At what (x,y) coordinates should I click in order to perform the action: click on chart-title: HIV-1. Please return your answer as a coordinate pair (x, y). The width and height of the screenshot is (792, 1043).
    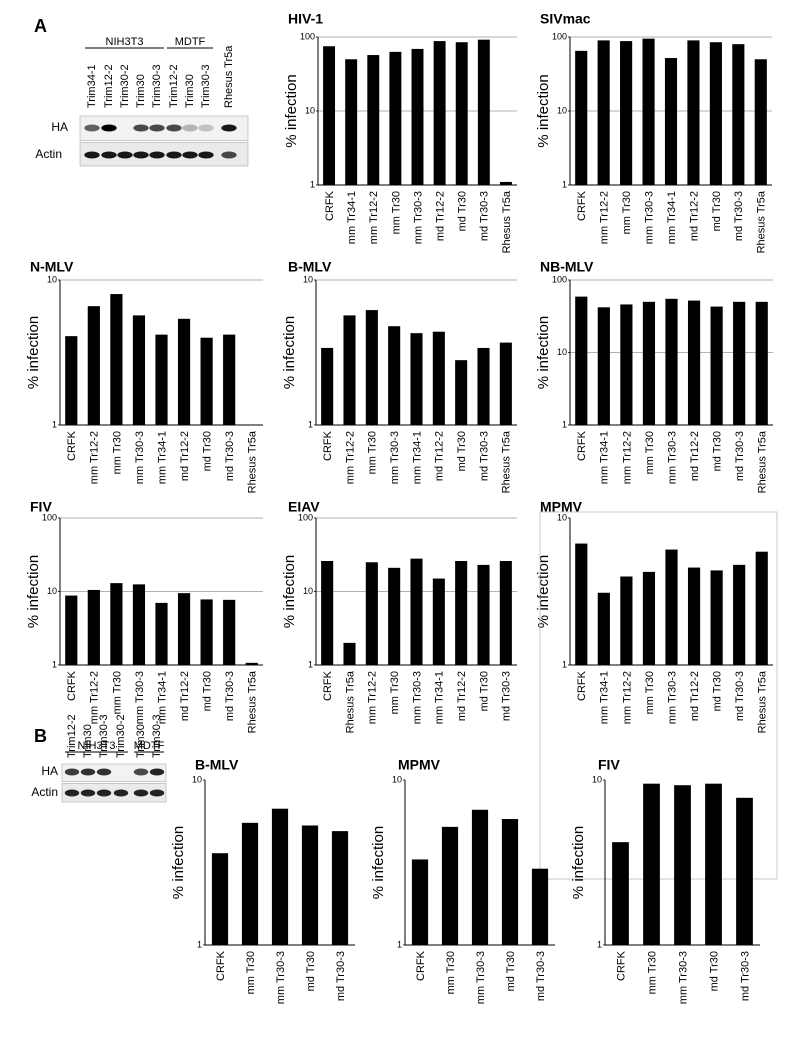
    Looking at the image, I should click on (305, 19).